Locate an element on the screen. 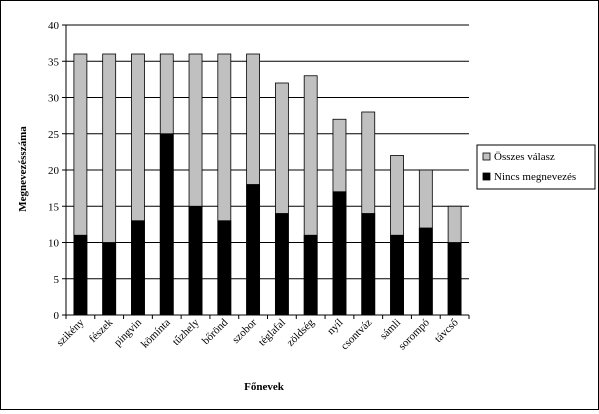  y-tick-labels: 0 5 10 15 20 25 30 35 40 is located at coordinates (57, 171).